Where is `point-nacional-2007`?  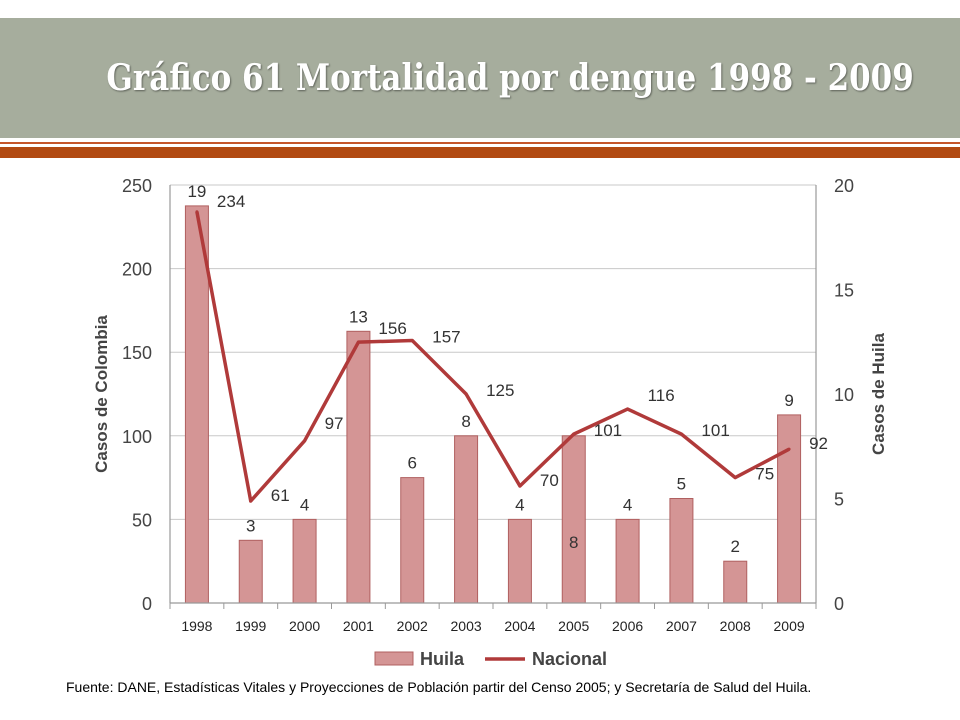 point-nacional-2007 is located at coordinates (681, 434).